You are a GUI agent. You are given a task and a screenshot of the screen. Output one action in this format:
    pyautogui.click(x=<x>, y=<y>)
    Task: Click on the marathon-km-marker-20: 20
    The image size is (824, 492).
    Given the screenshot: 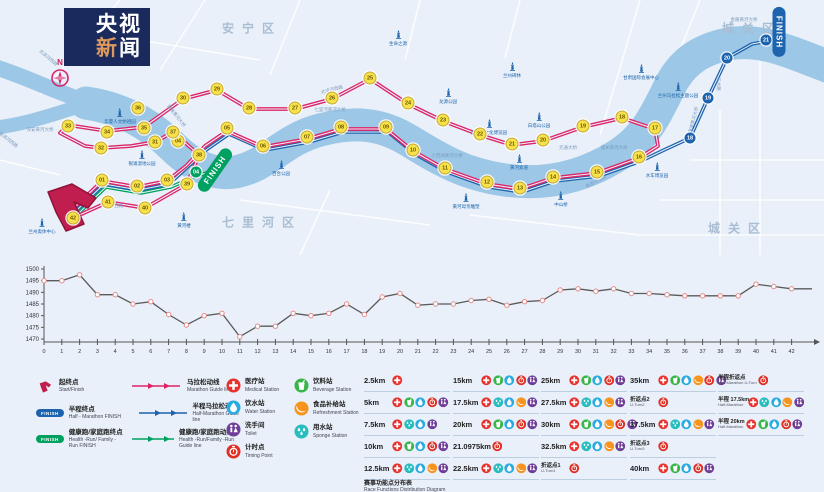 What is the action you would take?
    pyautogui.click(x=543, y=140)
    